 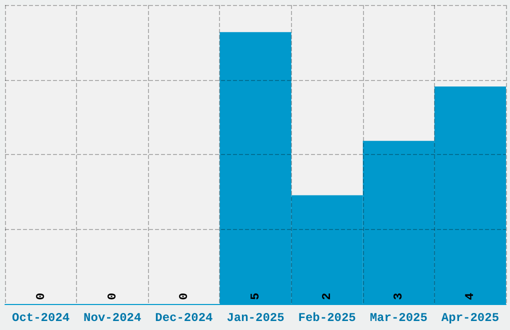 What do you see at coordinates (327, 296) in the screenshot?
I see `data-label: 2` at bounding box center [327, 296].